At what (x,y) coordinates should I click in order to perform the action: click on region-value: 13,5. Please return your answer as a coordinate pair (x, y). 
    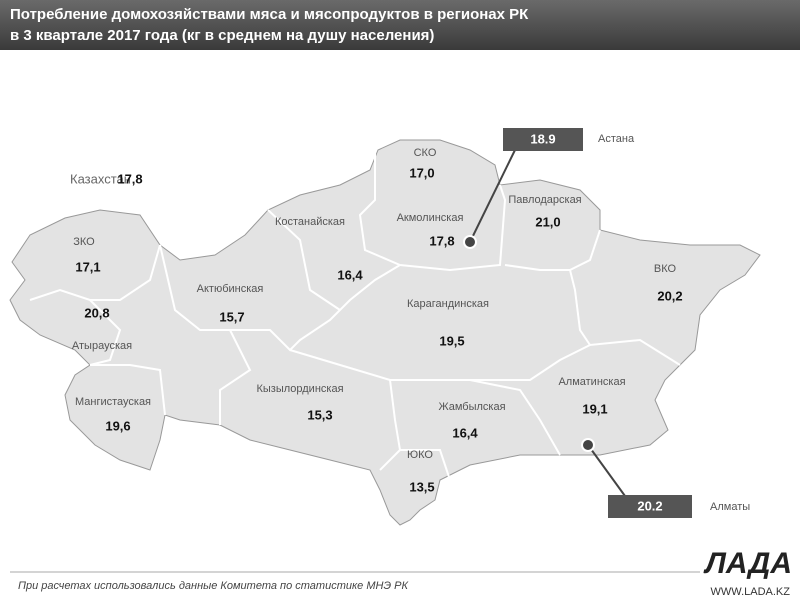
    Looking at the image, I should click on (421, 486).